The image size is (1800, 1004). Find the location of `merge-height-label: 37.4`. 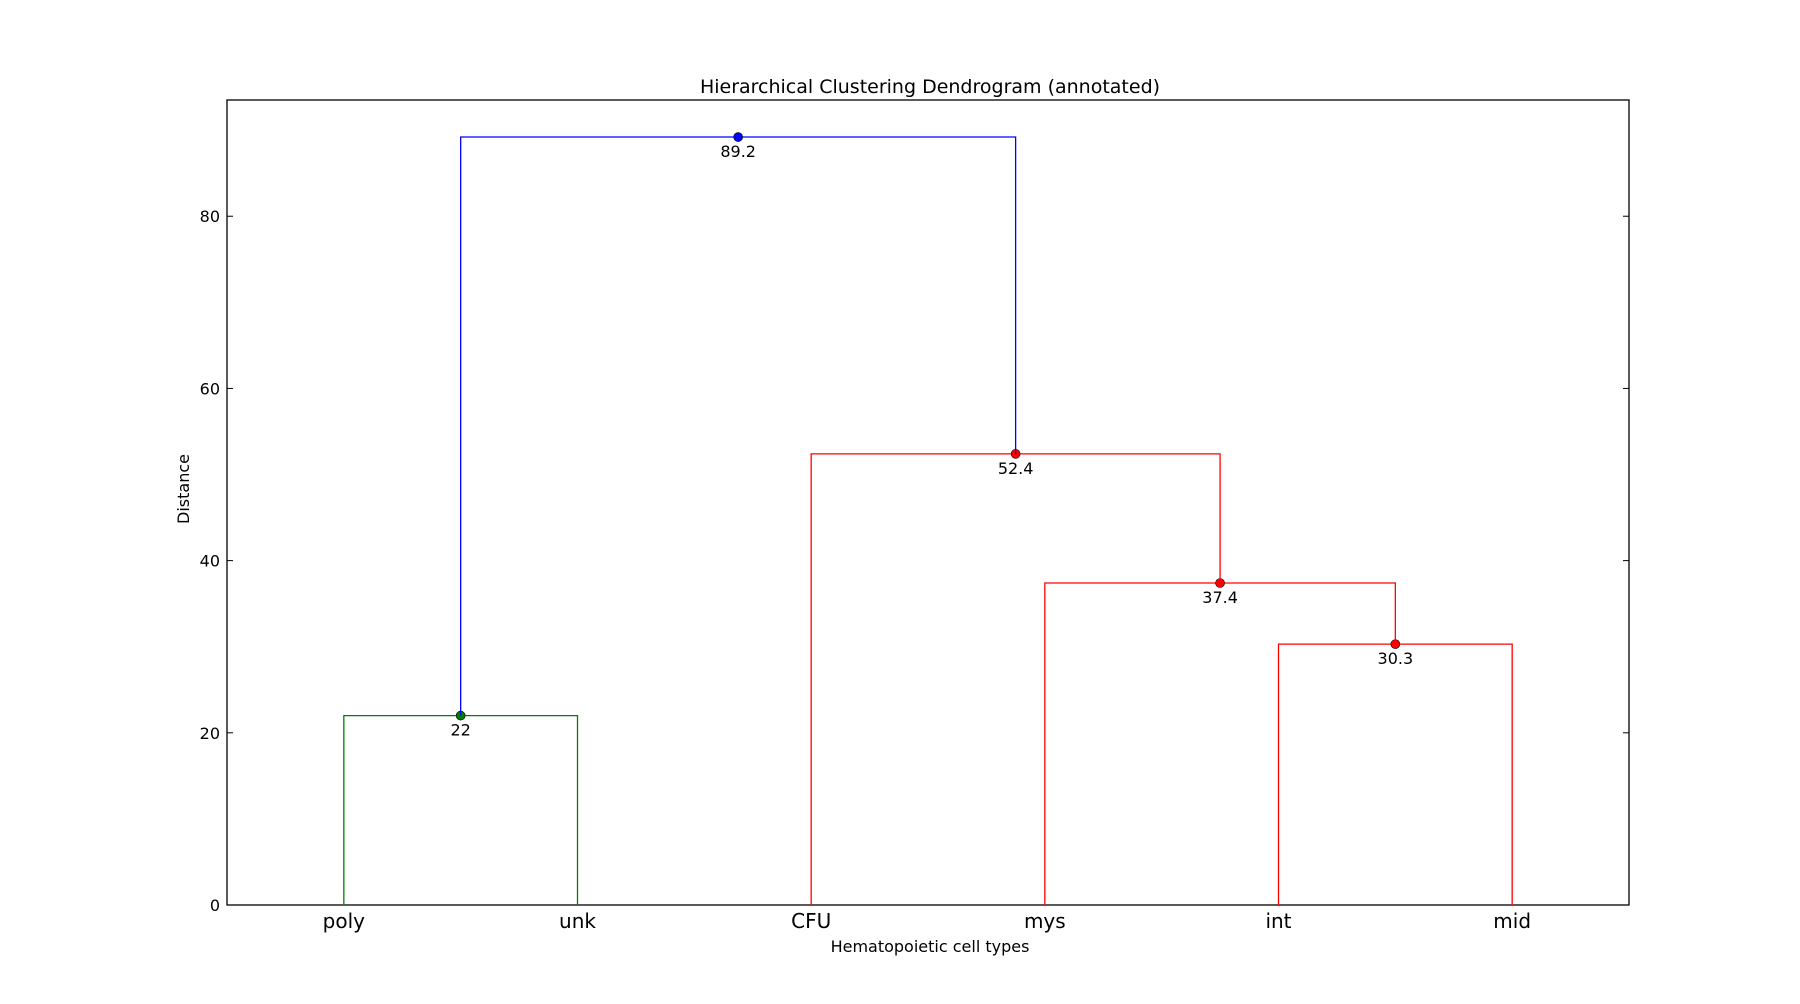

merge-height-label: 37.4 is located at coordinates (1220, 597).